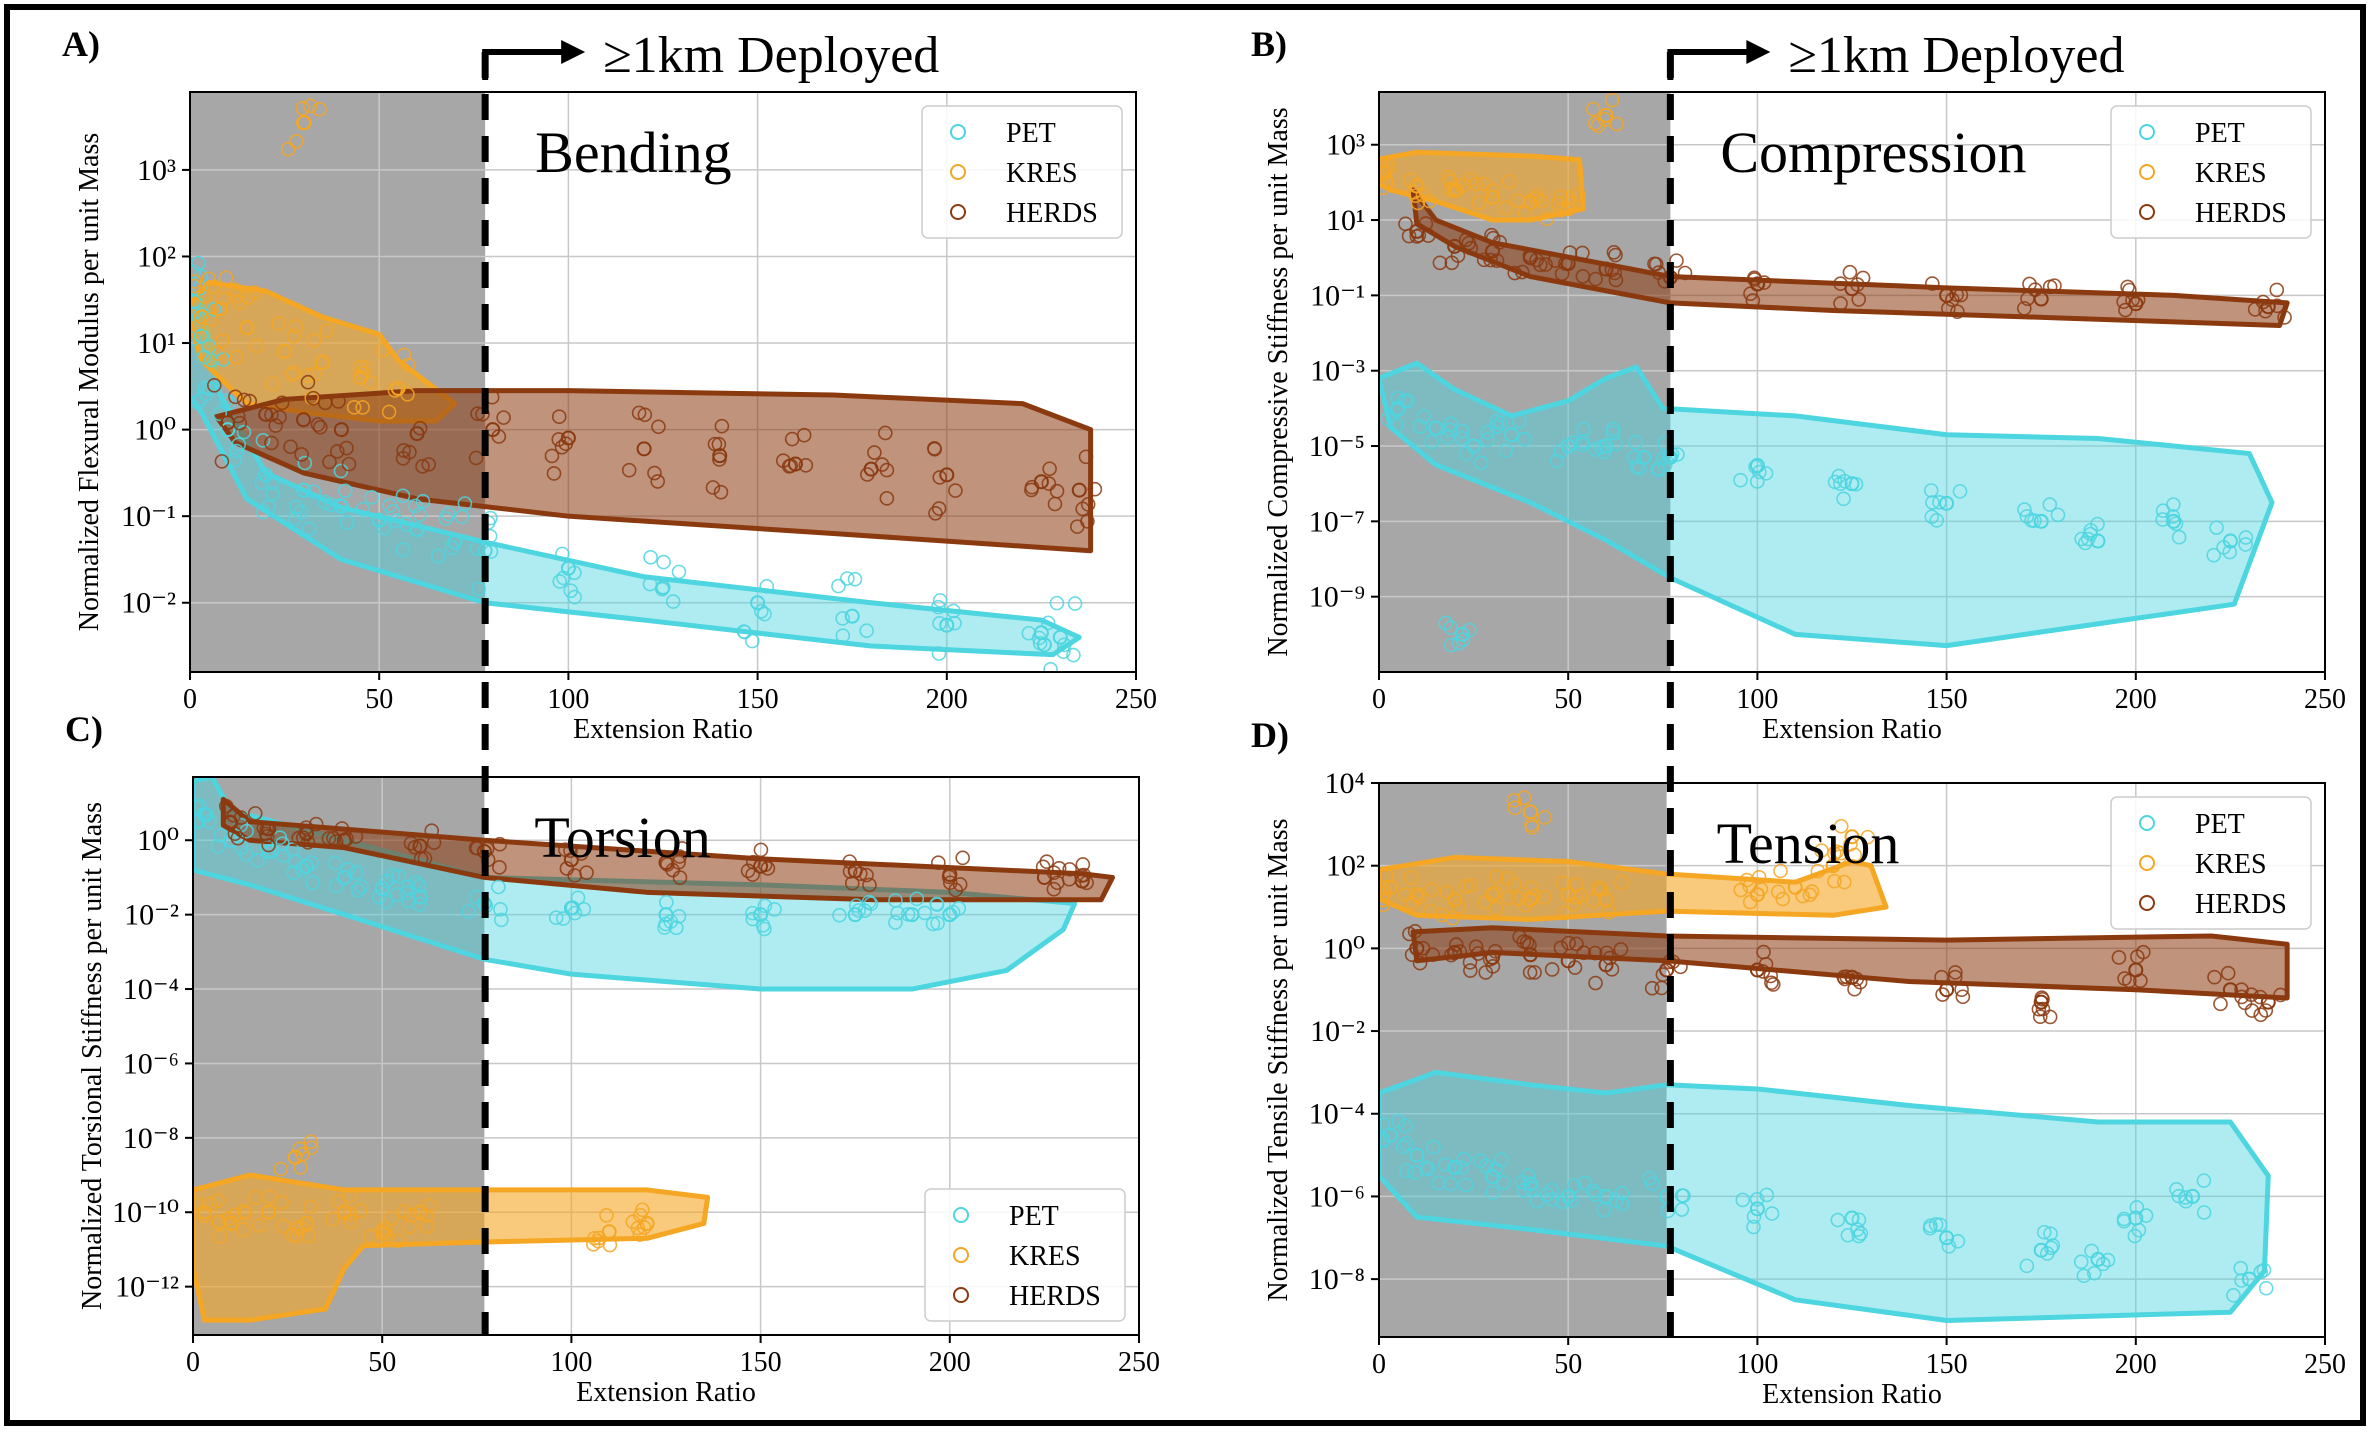 The image size is (2374, 1434). Describe the element at coordinates (151, 1063) in the screenshot. I see `y-tick-label: 10⁻⁶` at that location.